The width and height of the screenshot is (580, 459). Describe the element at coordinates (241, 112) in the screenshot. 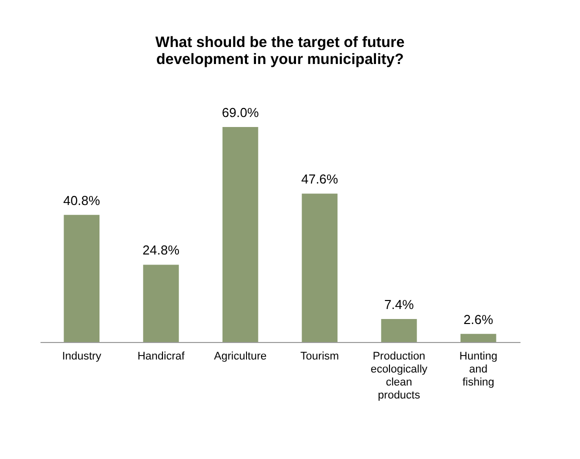

I see `data-label: 69.0%` at that location.